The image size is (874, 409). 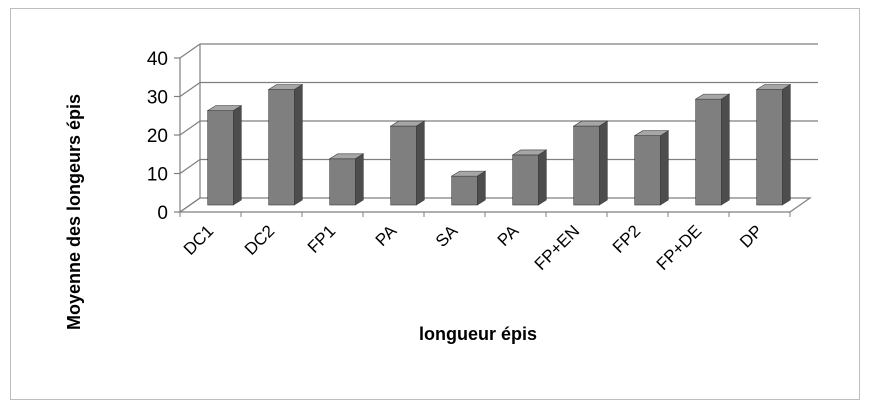 I want to click on x-tick-label: FP+DE, so click(x=679, y=247).